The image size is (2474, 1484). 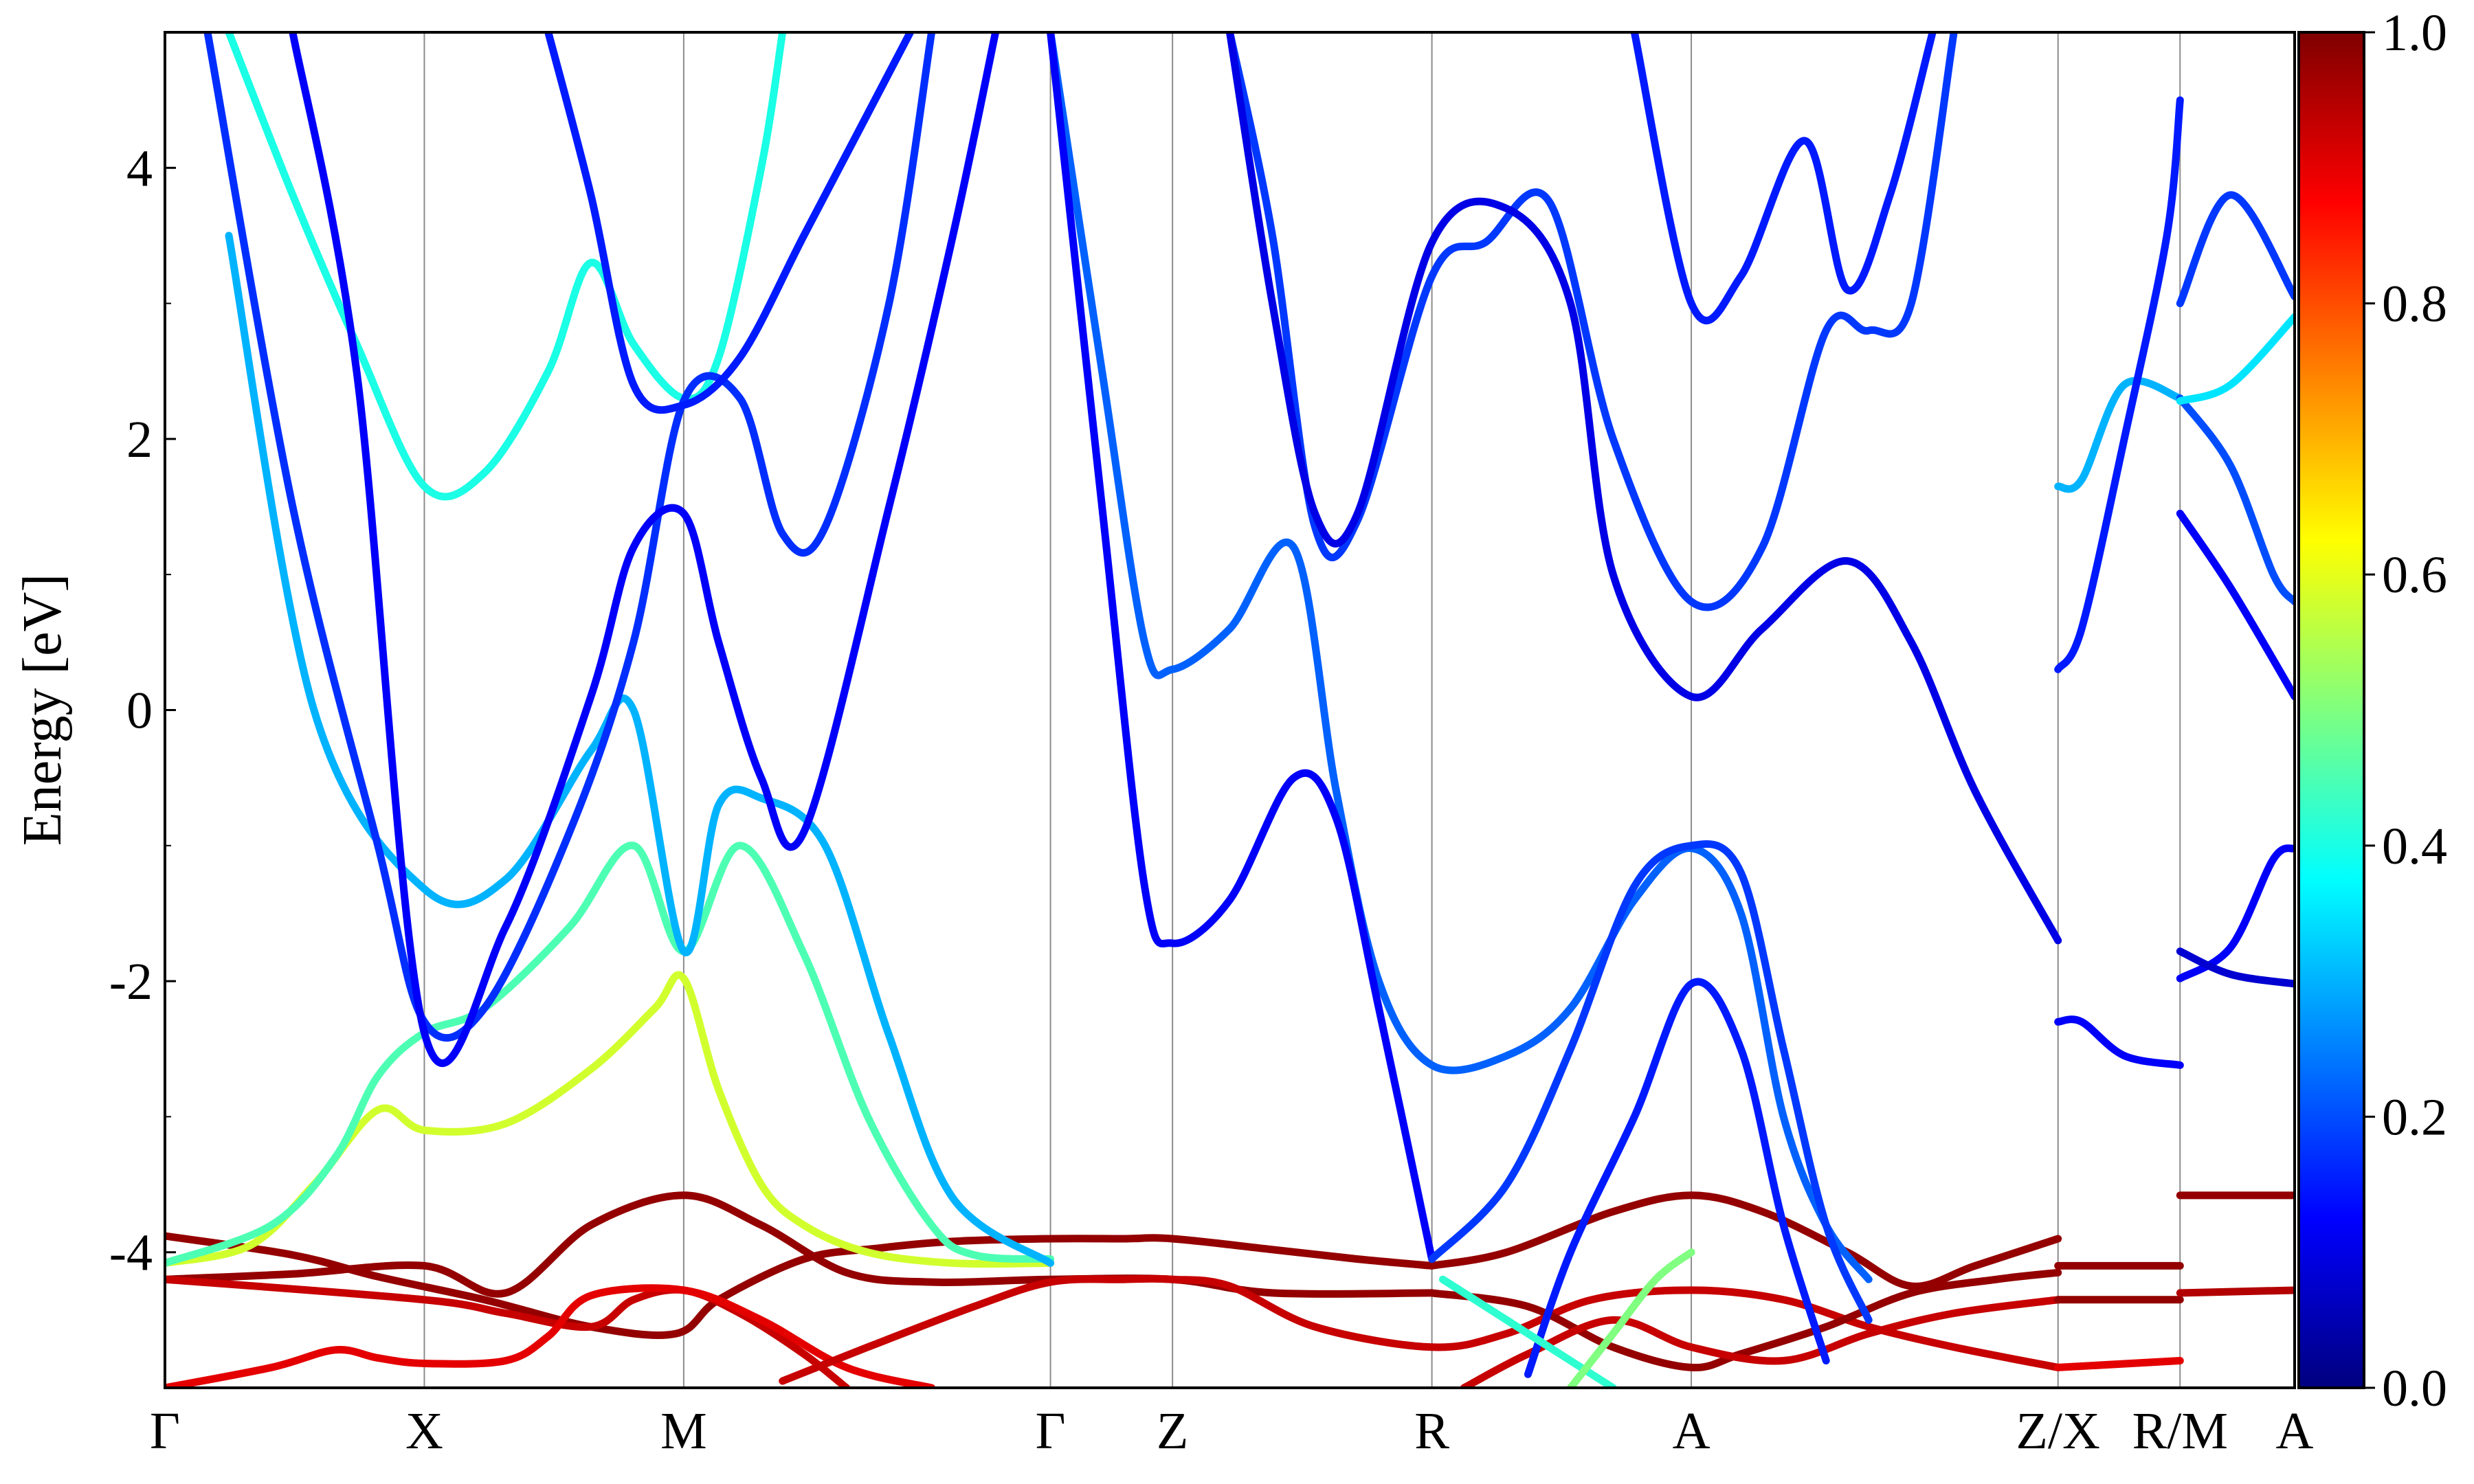 I want to click on y-tick-label-4: 4, so click(x=139, y=168).